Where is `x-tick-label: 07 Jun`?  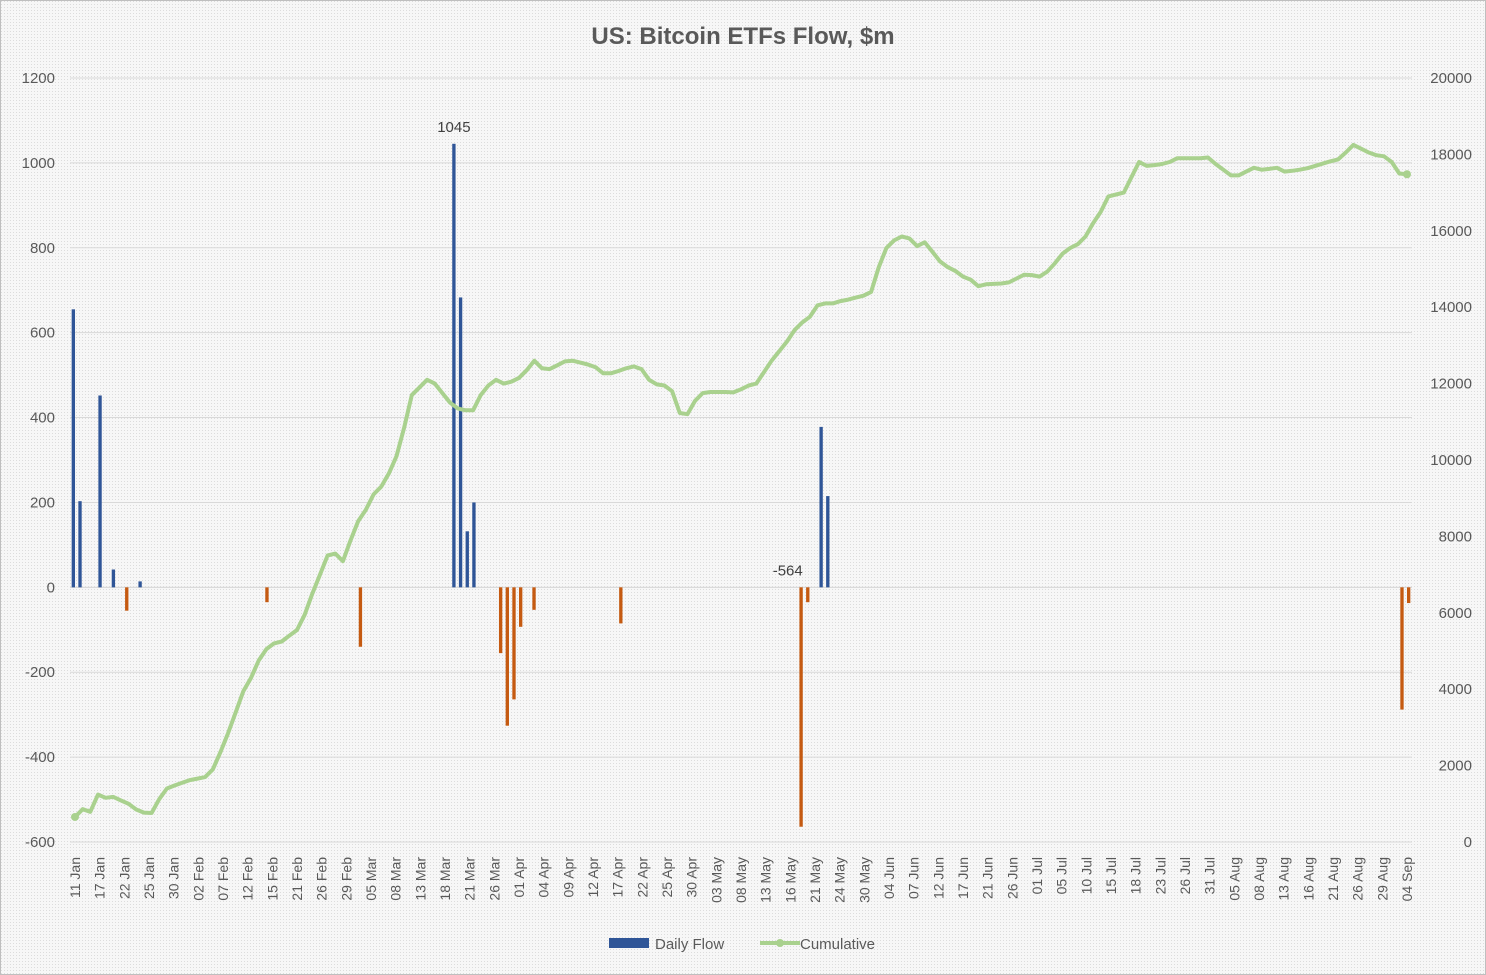
x-tick-label: 07 Jun is located at coordinates (914, 878).